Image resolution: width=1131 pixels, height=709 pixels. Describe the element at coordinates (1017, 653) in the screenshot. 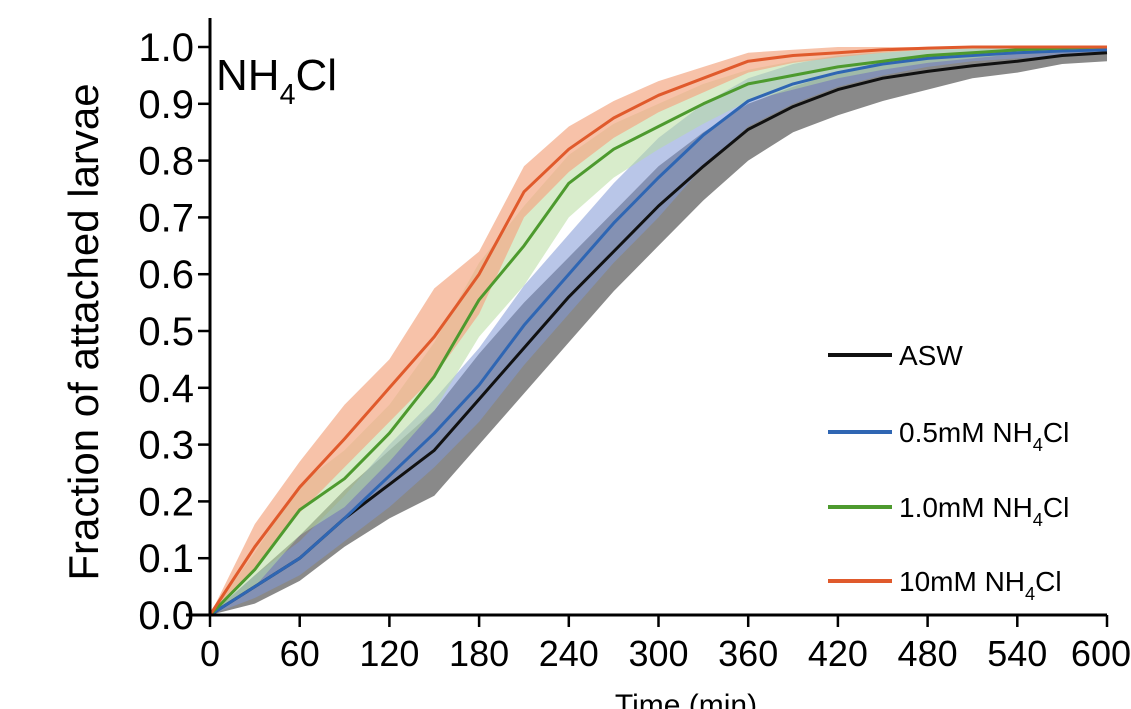

I see `x-tick-label: 540` at that location.